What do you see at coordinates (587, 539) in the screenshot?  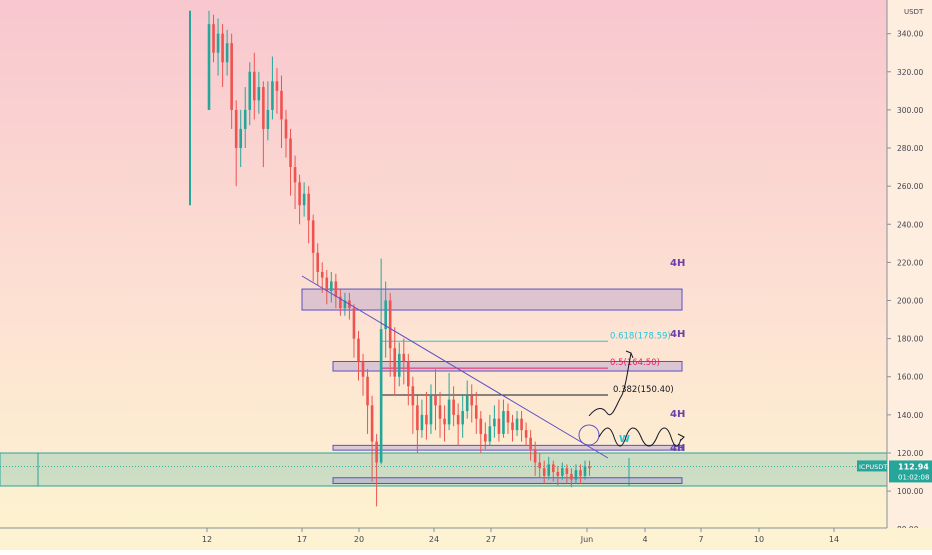 I see `time-tick-label: Jun` at bounding box center [587, 539].